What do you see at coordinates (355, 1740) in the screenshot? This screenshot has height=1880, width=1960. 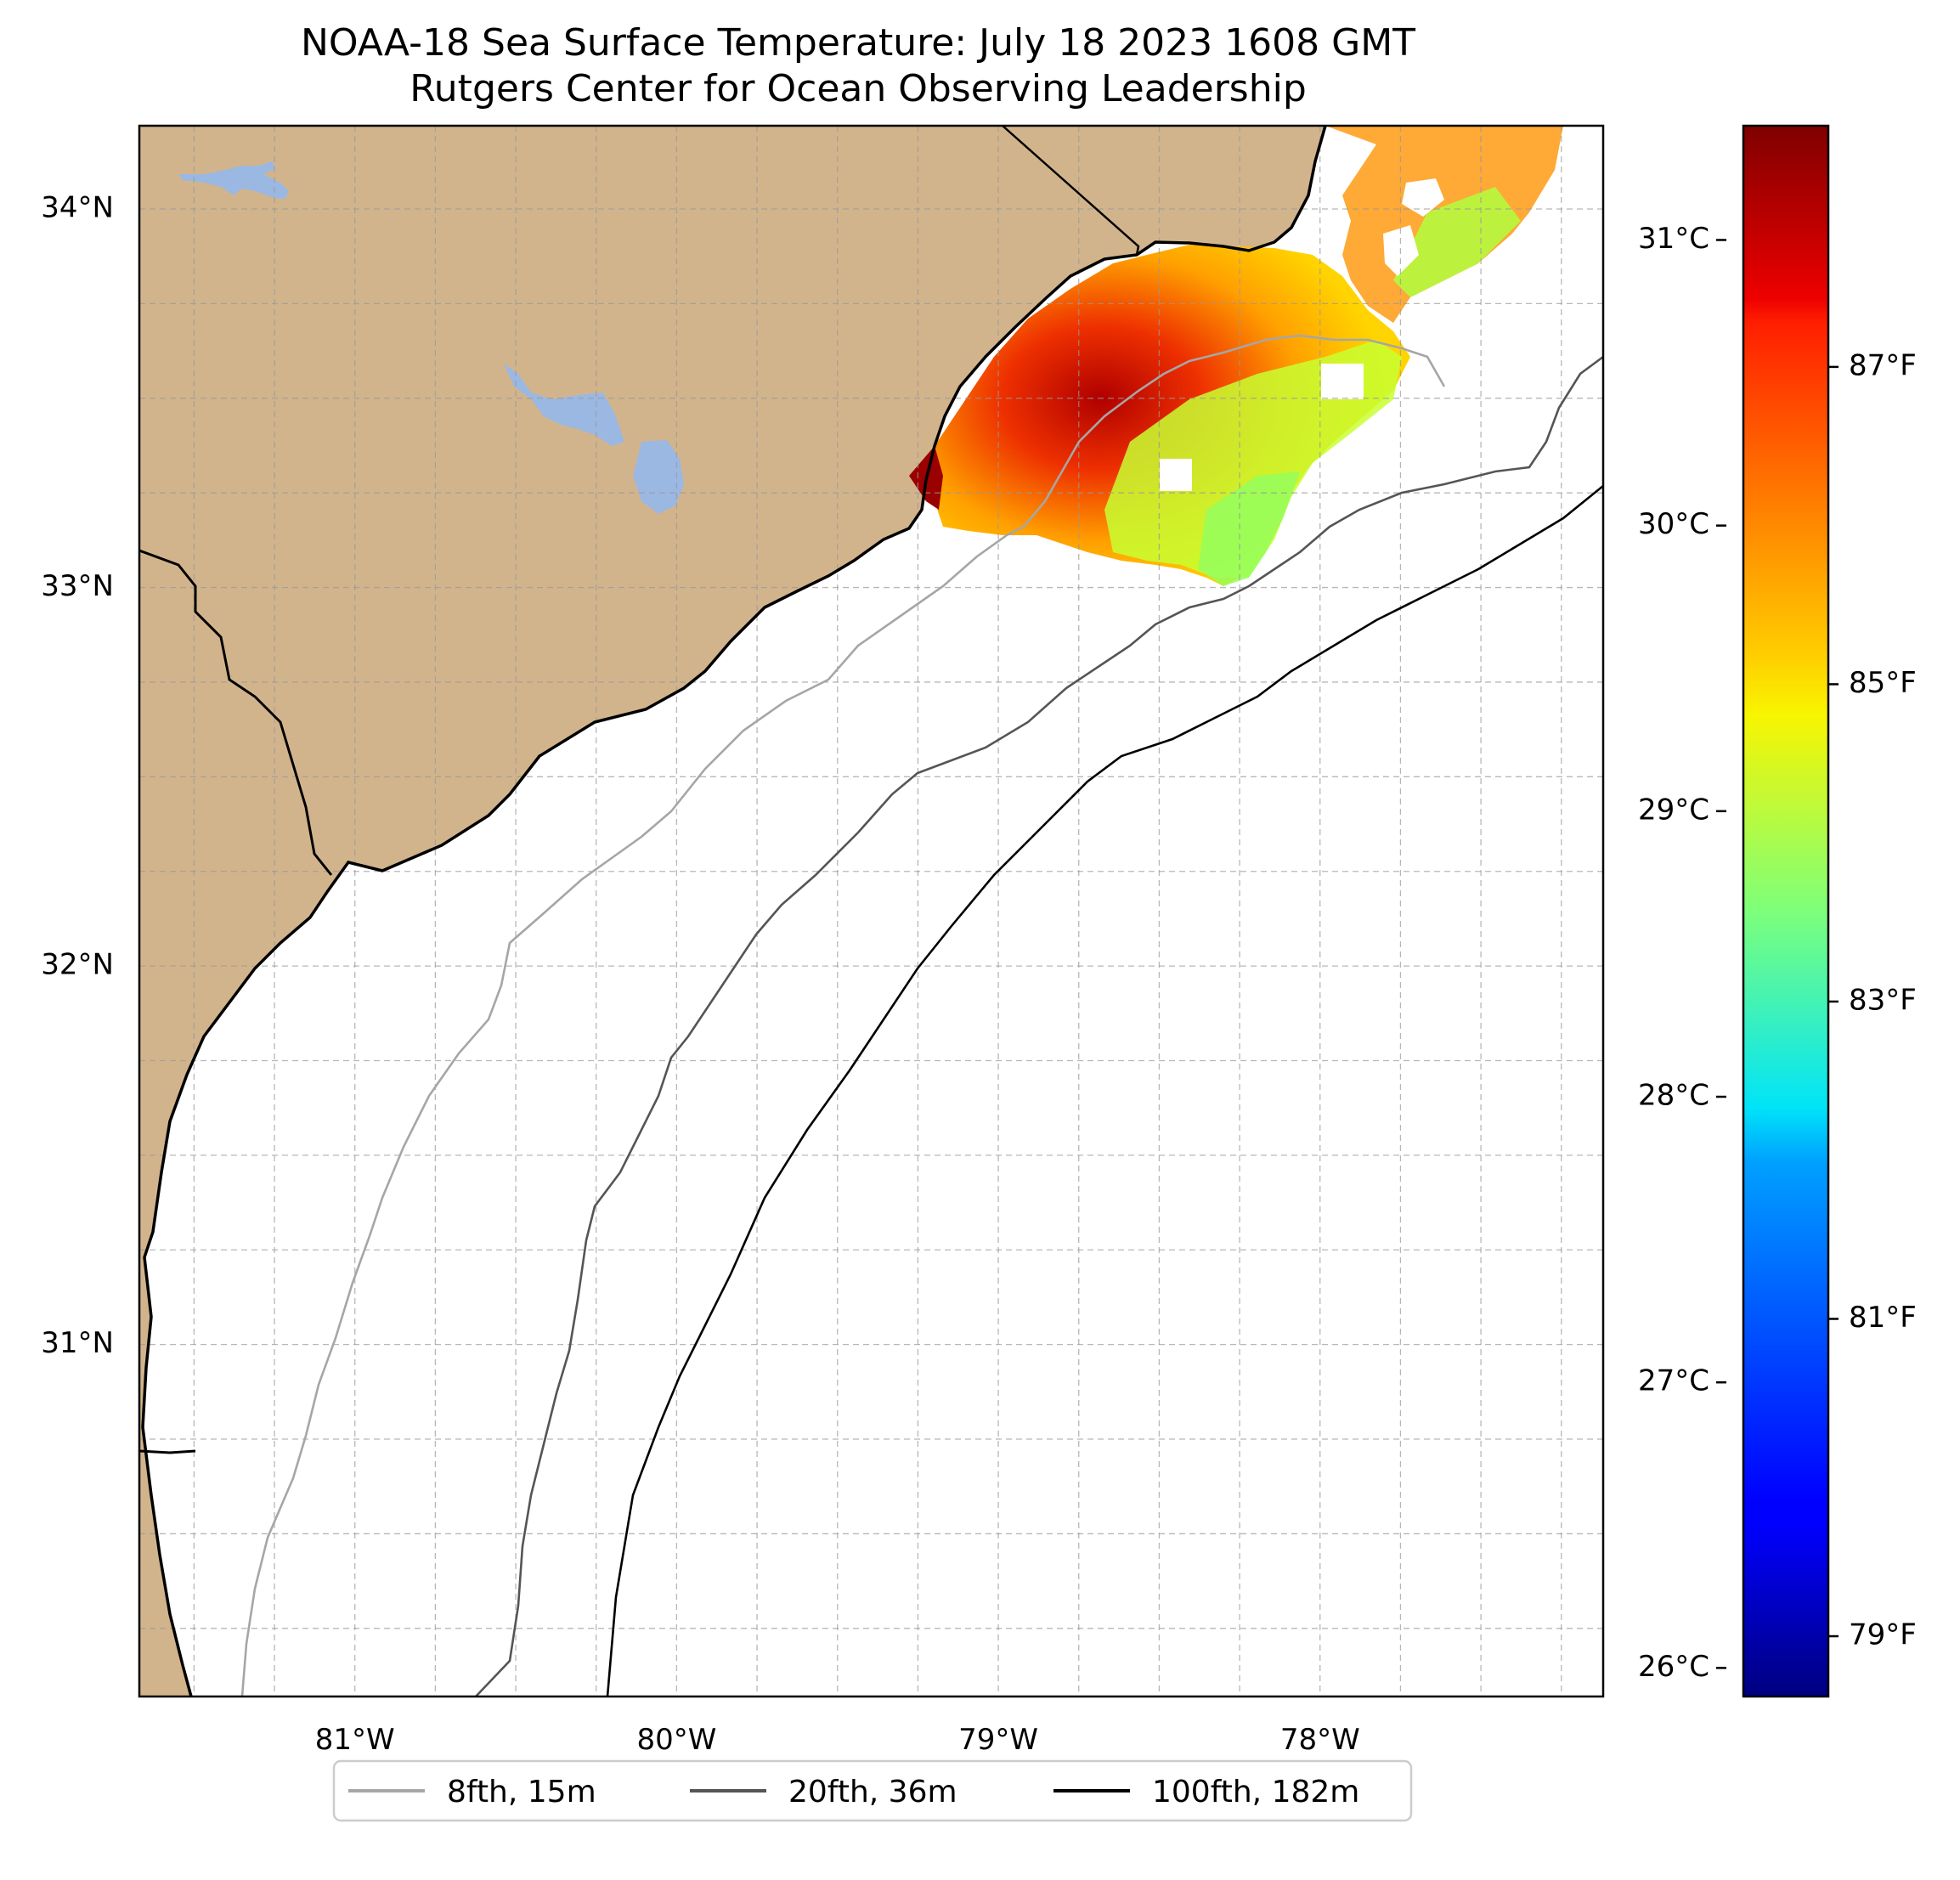 I see `lon-tick-label: 81°W` at bounding box center [355, 1740].